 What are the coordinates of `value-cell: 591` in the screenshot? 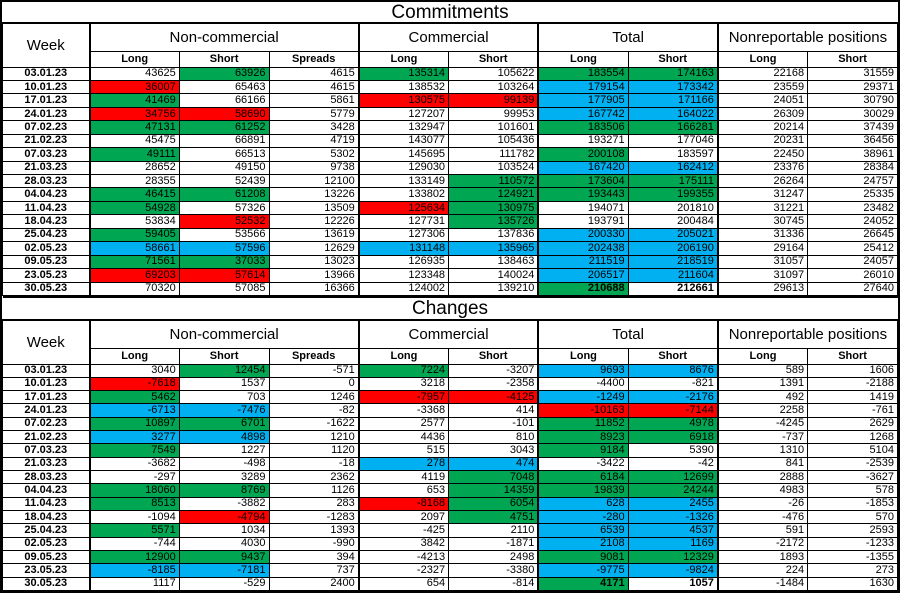 It's located at (762, 530).